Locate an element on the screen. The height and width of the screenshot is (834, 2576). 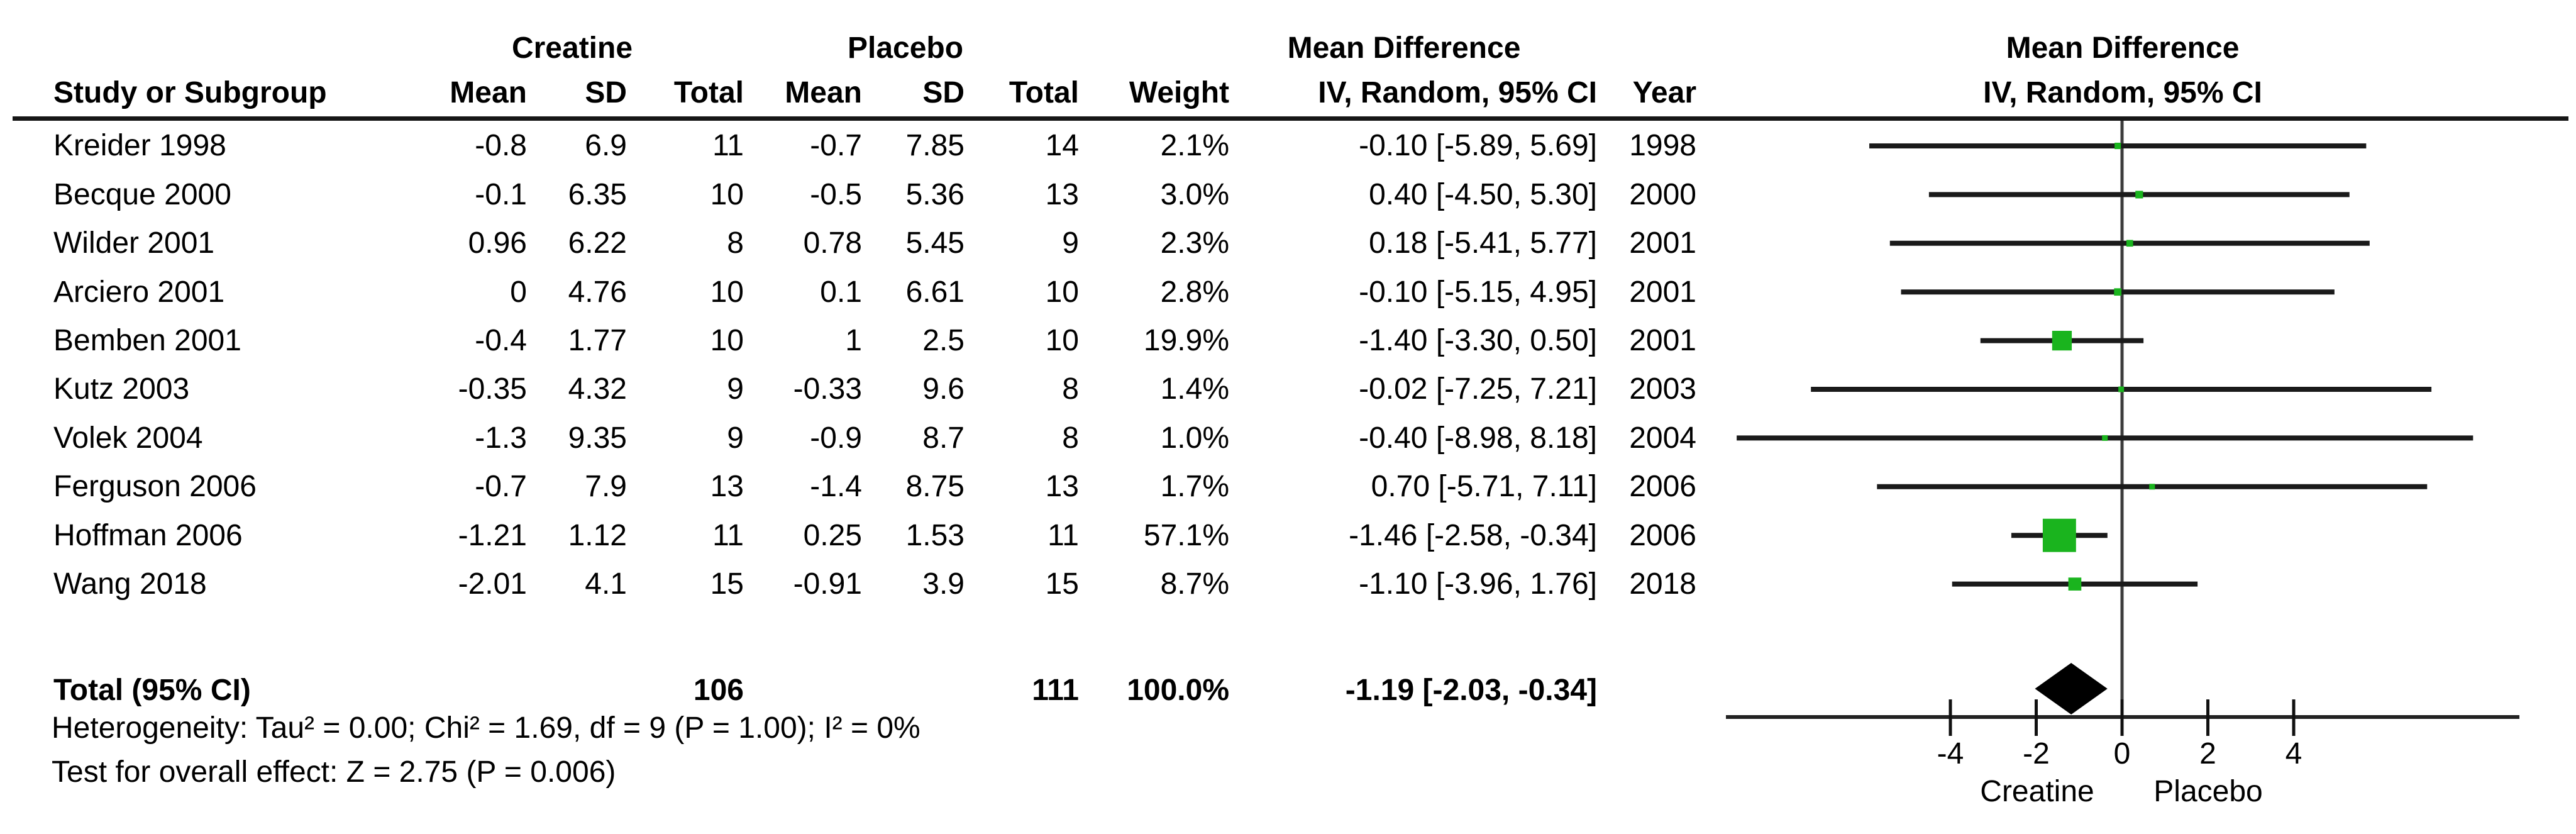
placebo-total-value: 11 is located at coordinates (1063, 535).